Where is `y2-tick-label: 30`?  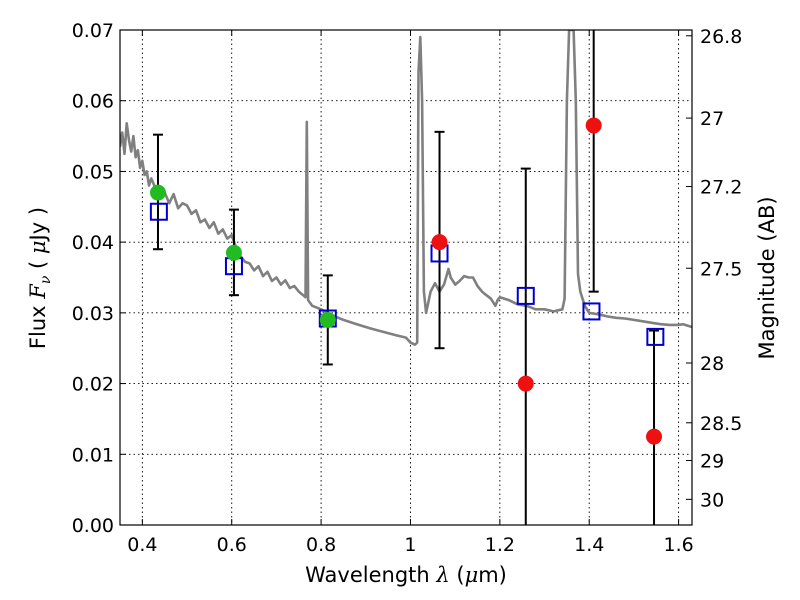 y2-tick-label: 30 is located at coordinates (712, 500).